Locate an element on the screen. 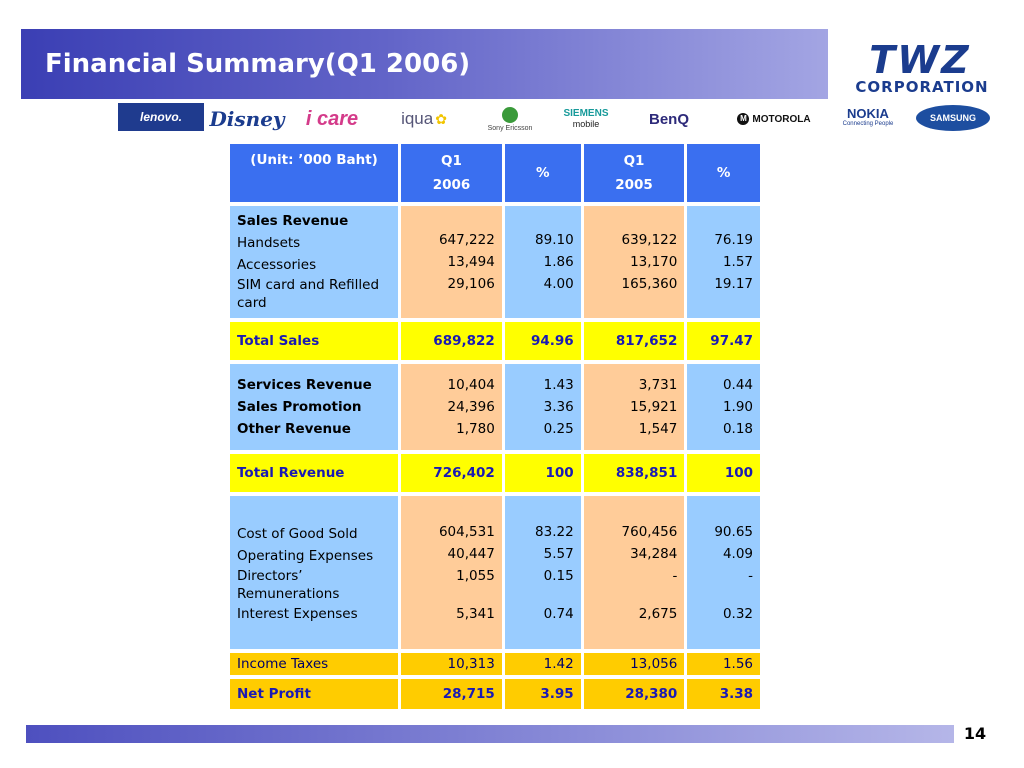  corp-logo-name: TWZ is located at coordinates (920, 60).